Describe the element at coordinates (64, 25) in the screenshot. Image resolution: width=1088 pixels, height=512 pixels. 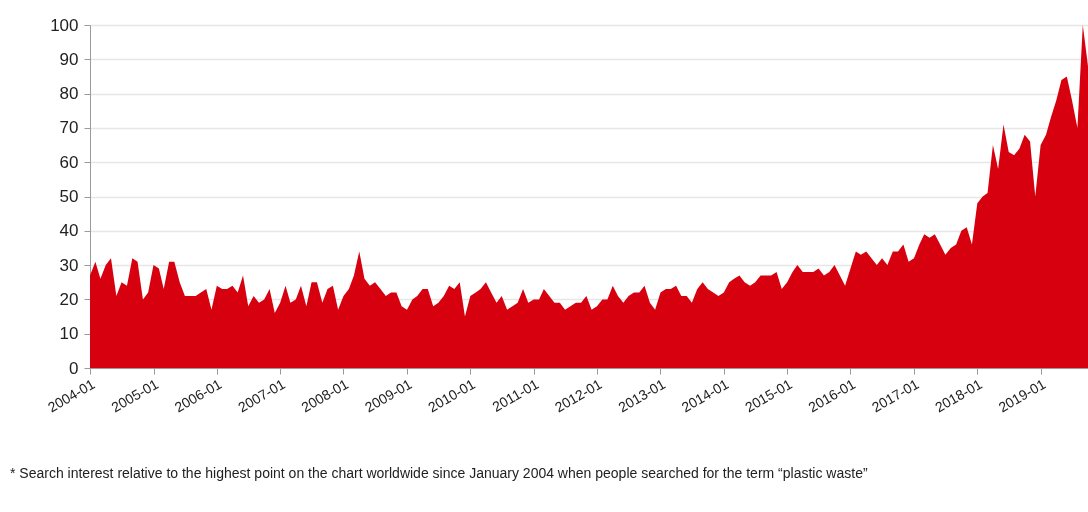
I see `y-tick-label: 100` at that location.